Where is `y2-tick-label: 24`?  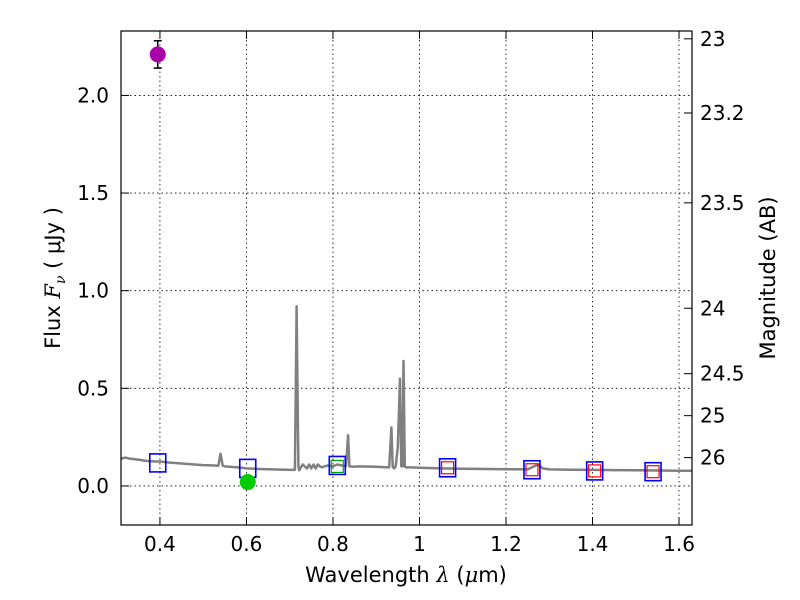 y2-tick-label: 24 is located at coordinates (712, 308).